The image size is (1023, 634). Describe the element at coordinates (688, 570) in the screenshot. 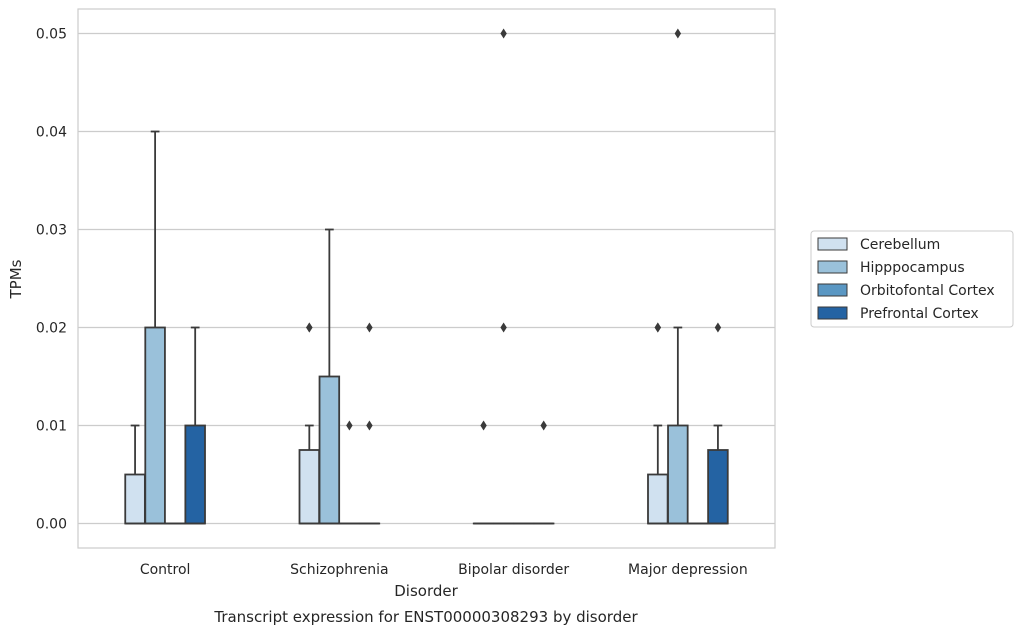

I see `x-tick-label-3: Major depression` at that location.